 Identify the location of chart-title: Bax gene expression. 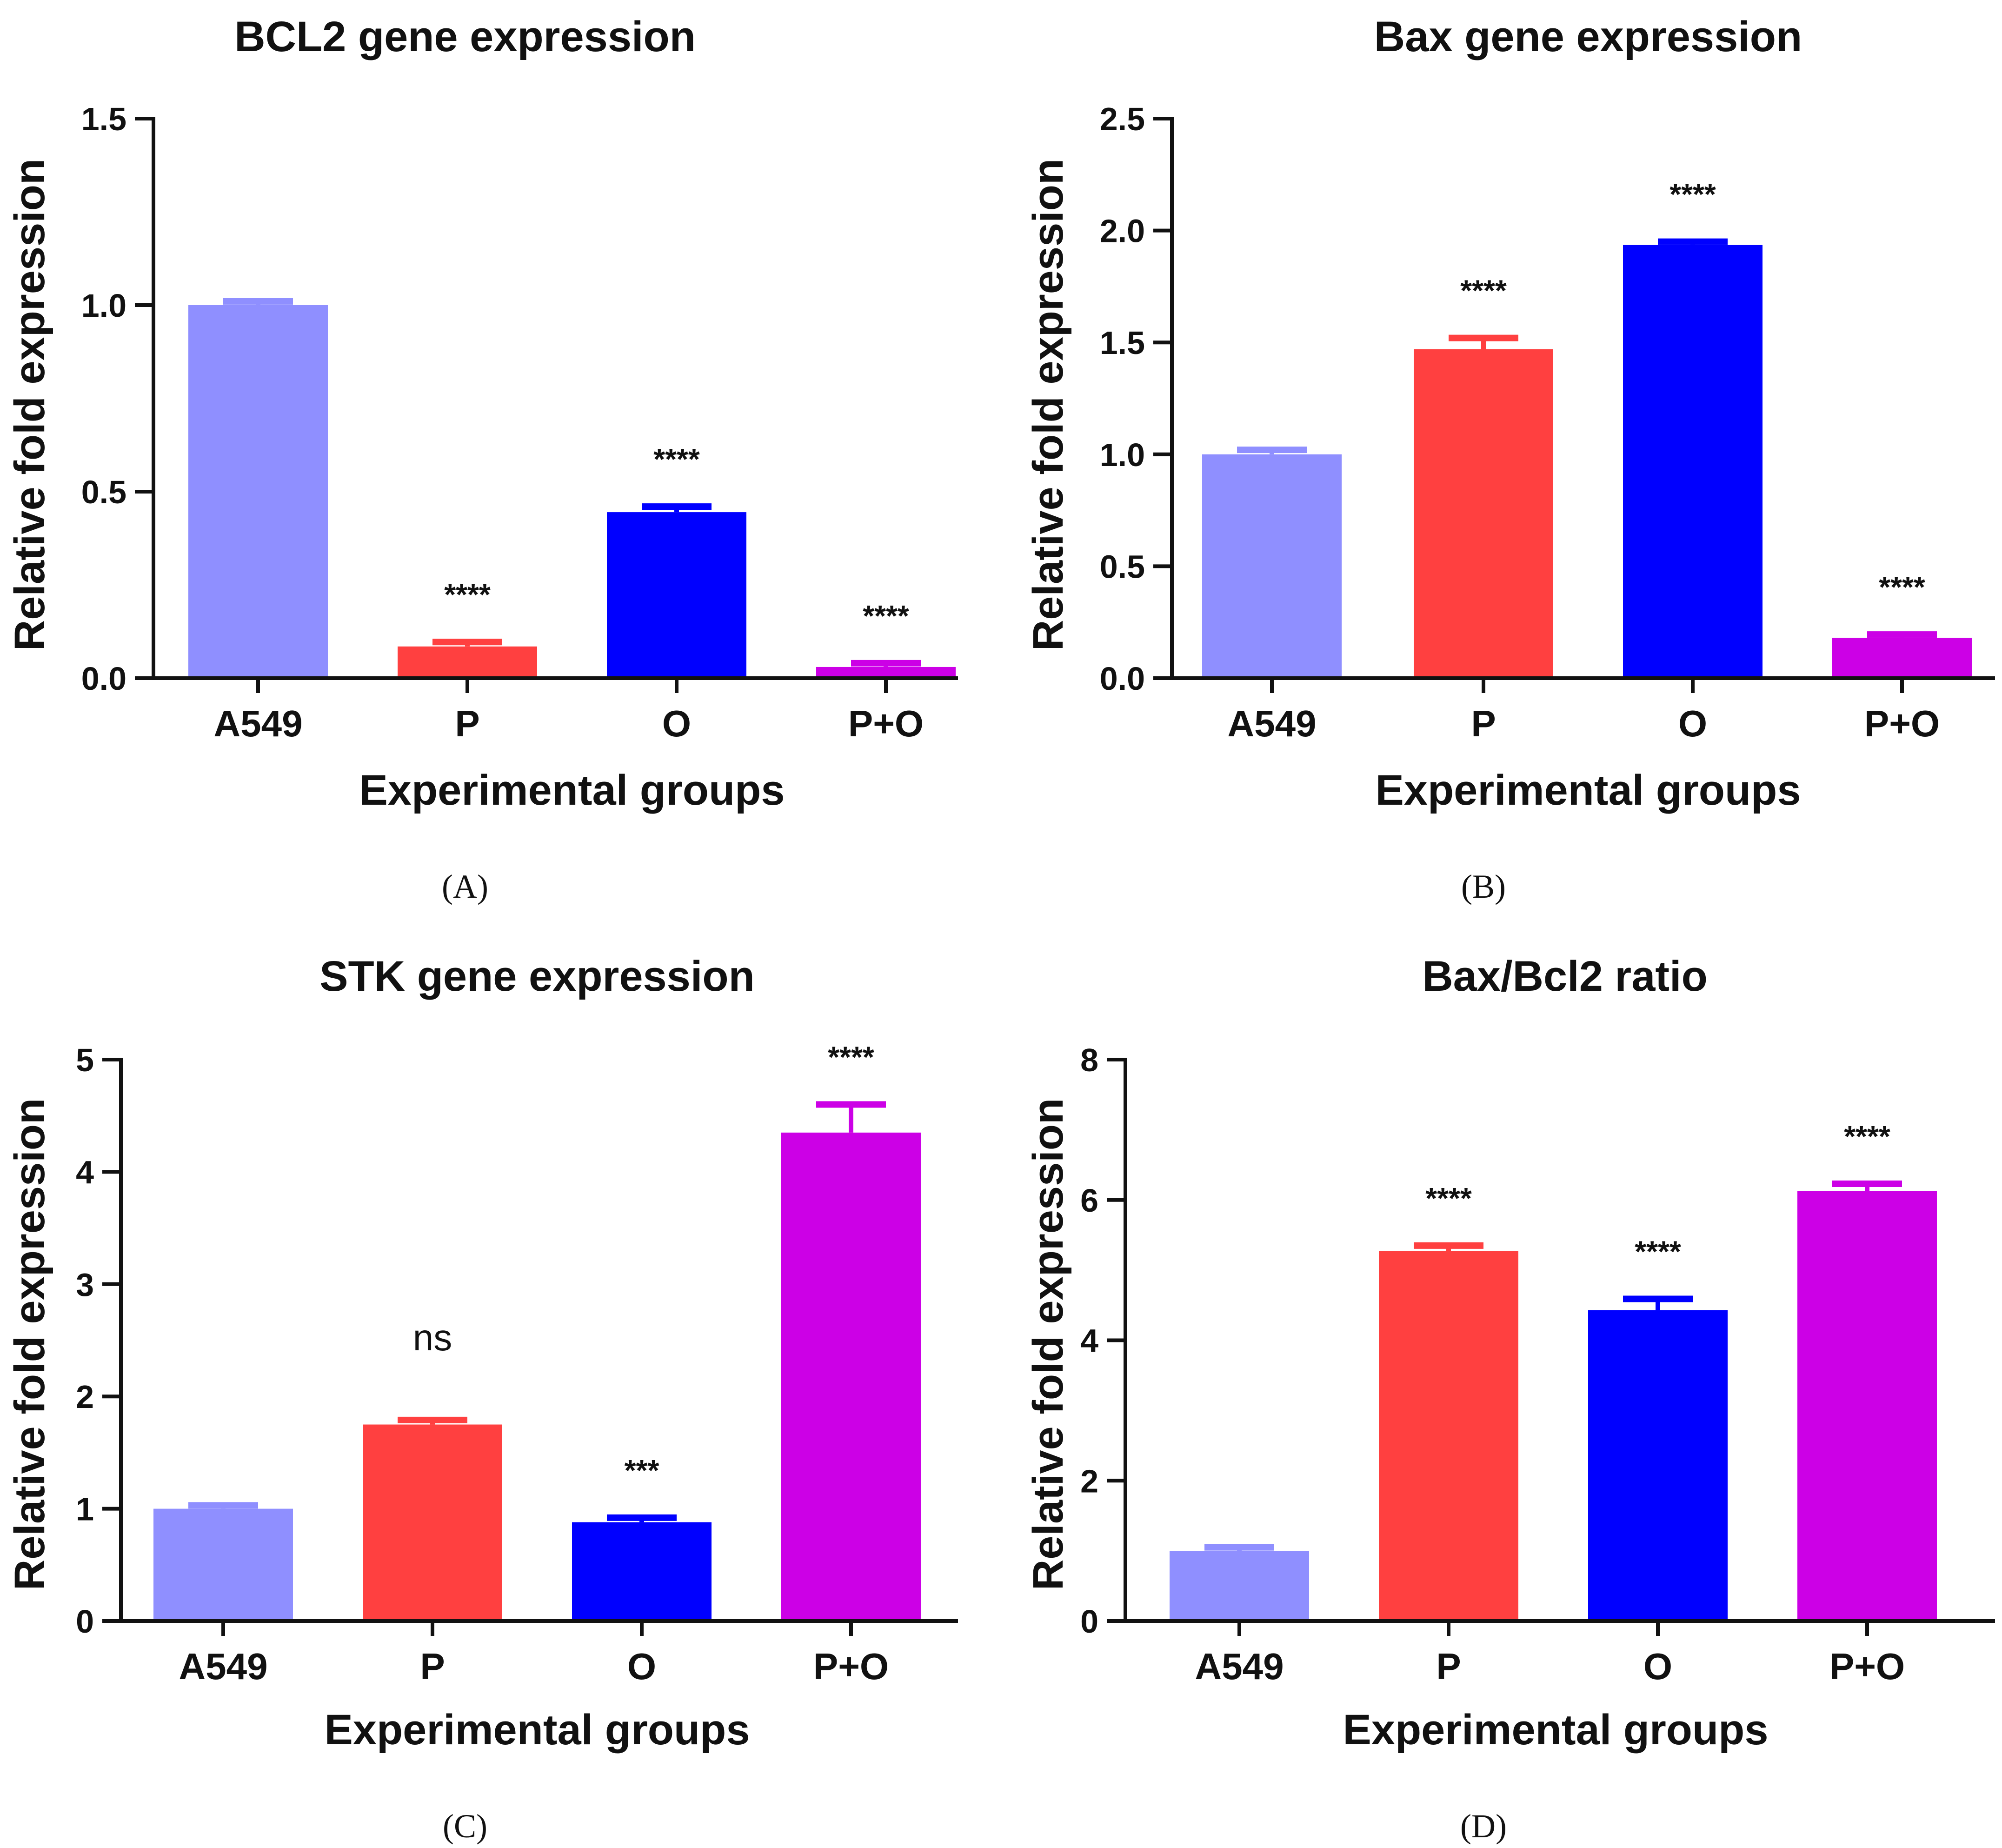
(1588, 36).